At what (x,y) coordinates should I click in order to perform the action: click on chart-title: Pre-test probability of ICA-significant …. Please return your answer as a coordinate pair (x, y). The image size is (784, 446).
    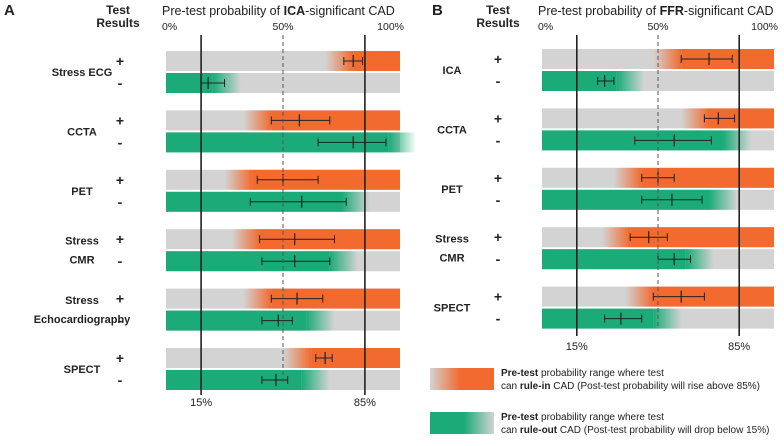
    Looking at the image, I should click on (278, 11).